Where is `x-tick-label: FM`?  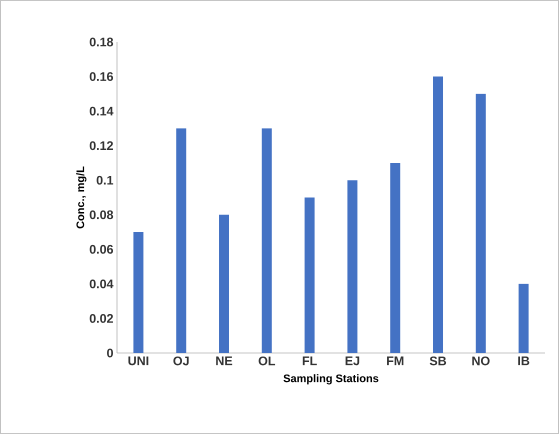
x-tick-label: FM is located at coordinates (395, 361).